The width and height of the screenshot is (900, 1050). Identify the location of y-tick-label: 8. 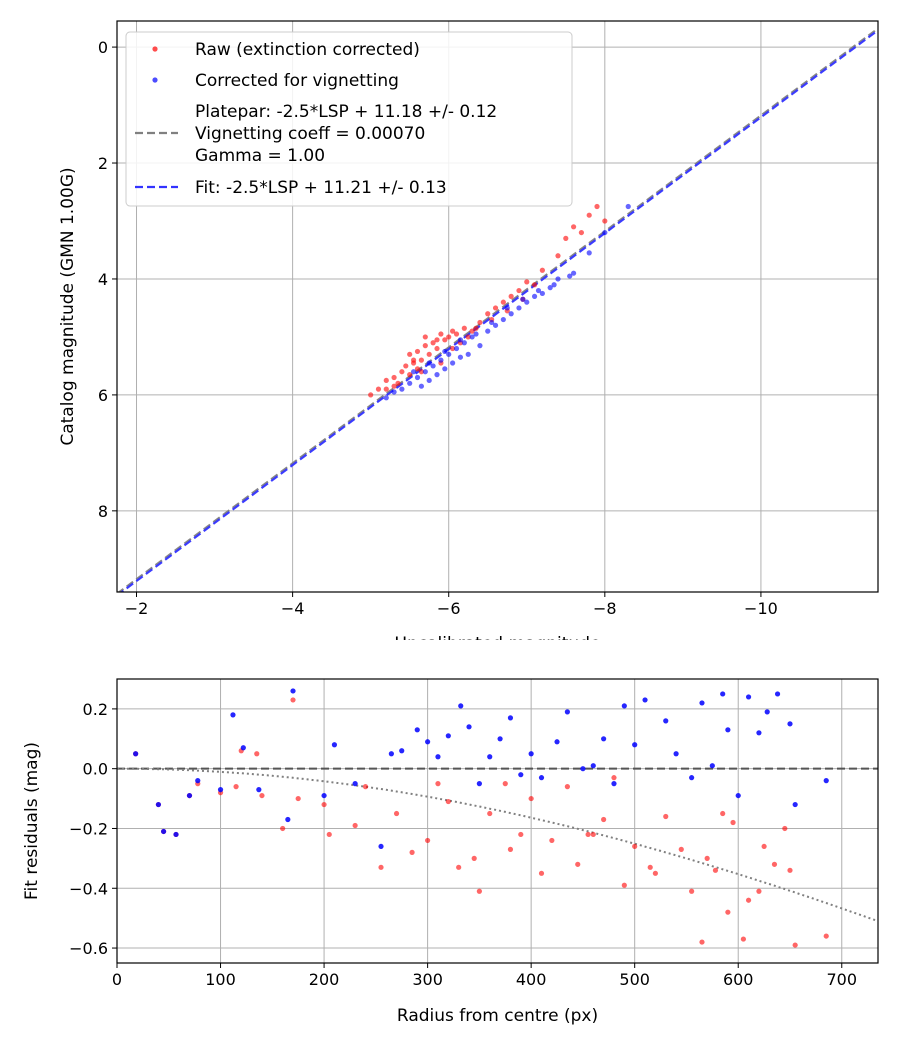
(103, 511).